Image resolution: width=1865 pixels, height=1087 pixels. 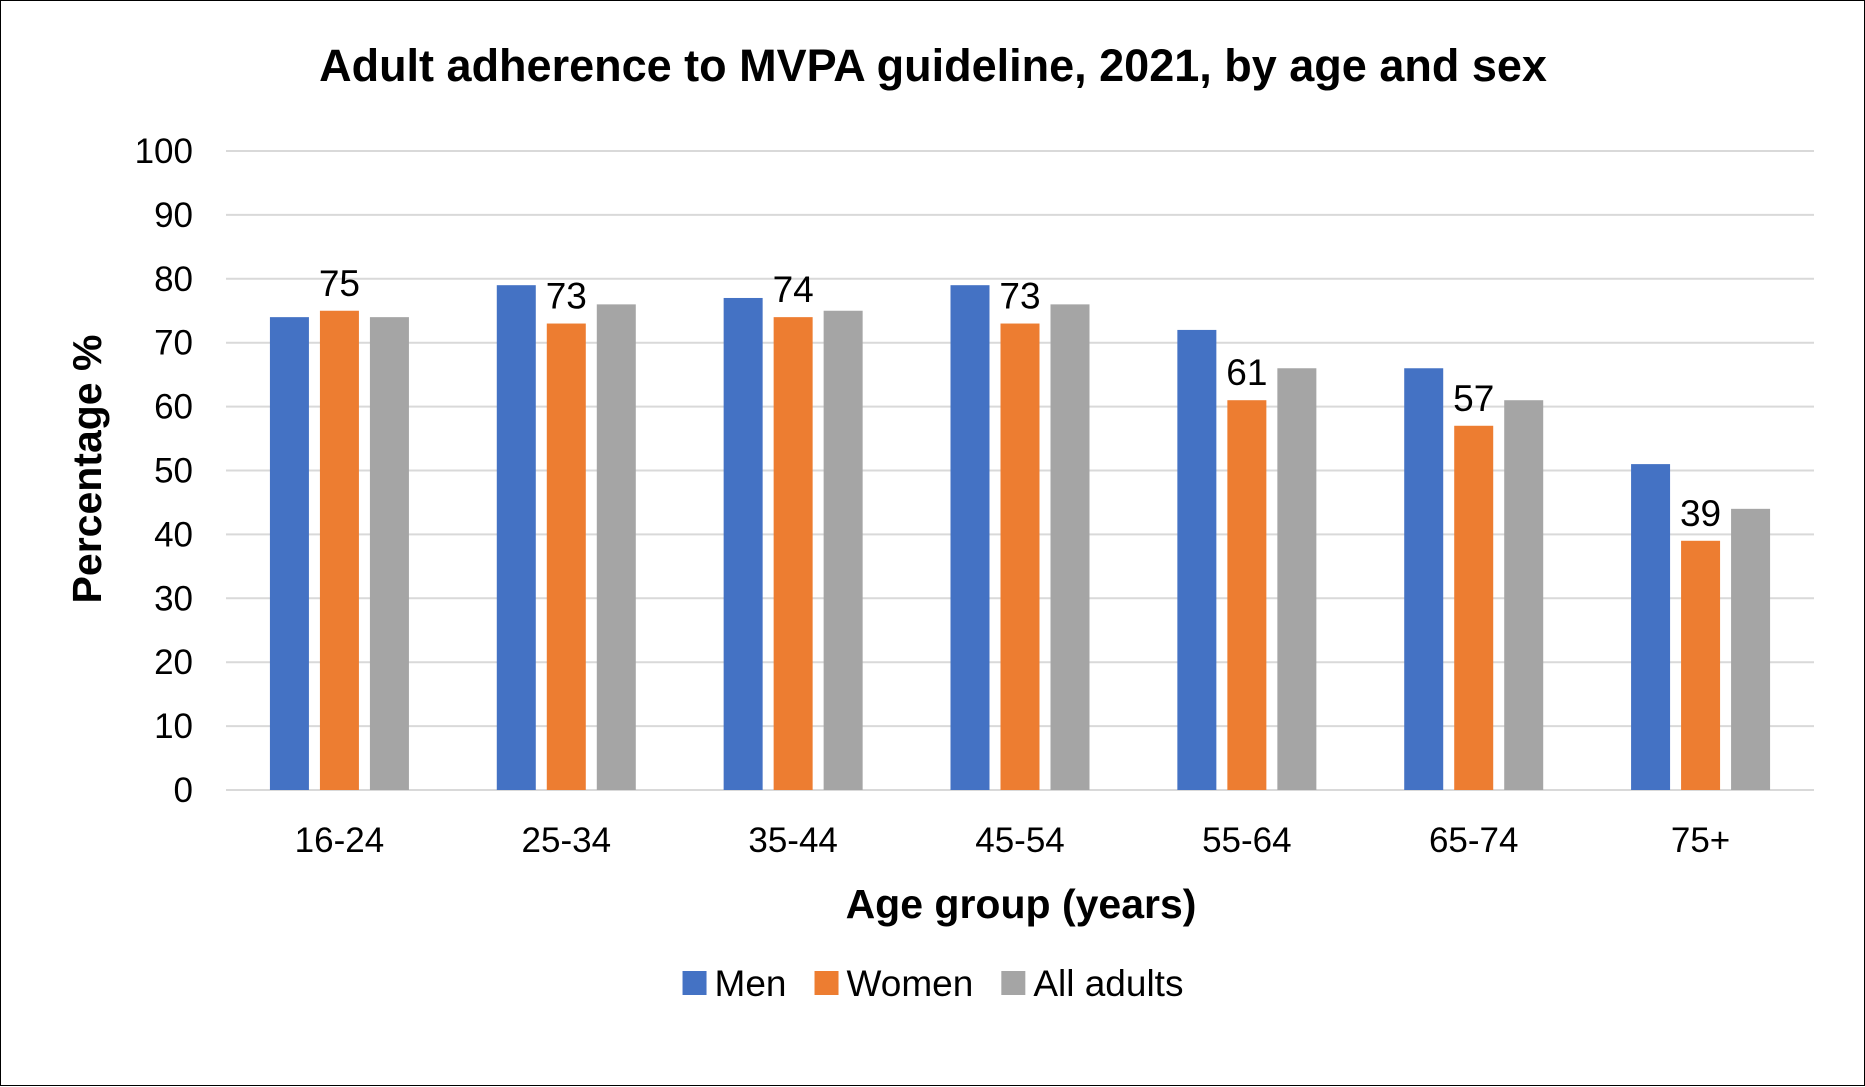 What do you see at coordinates (173, 407) in the screenshot?
I see `y-tick-label: 60` at bounding box center [173, 407].